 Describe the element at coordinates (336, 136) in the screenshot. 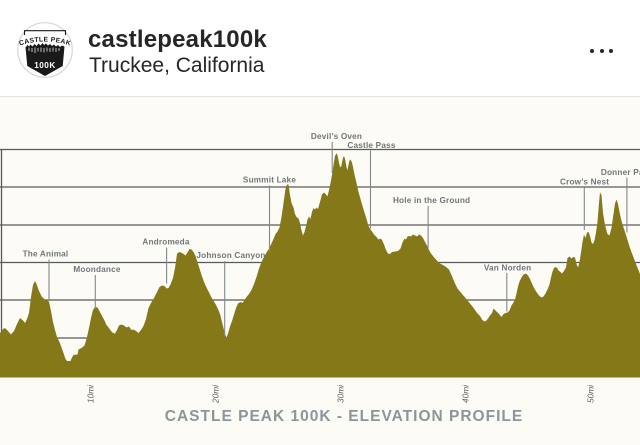

I see `svg-text: Devil’s Oven` at that location.